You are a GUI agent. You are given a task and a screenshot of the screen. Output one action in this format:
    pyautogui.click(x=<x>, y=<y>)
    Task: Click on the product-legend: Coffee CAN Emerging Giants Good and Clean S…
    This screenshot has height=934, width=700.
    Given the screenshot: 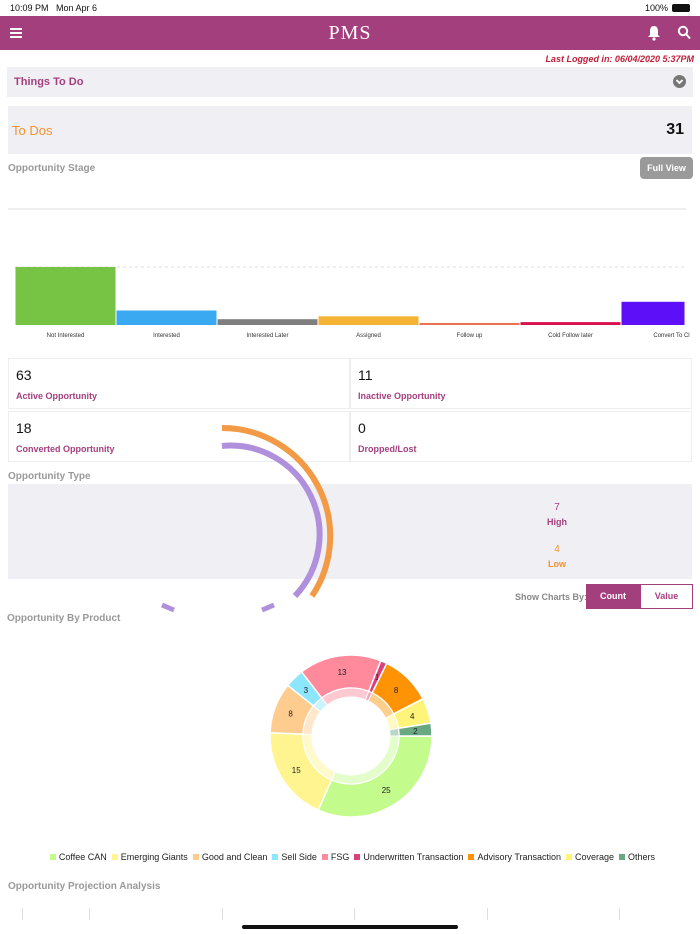 What is the action you would take?
    pyautogui.click(x=350, y=857)
    